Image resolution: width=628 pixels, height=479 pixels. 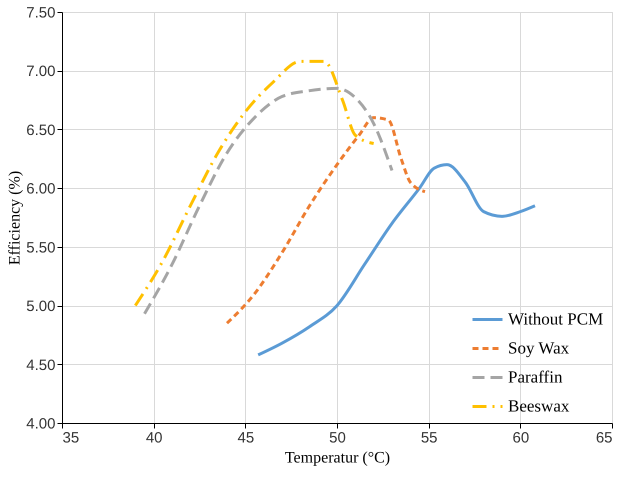 What do you see at coordinates (154, 438) in the screenshot?
I see `x-tick-label: 40` at bounding box center [154, 438].